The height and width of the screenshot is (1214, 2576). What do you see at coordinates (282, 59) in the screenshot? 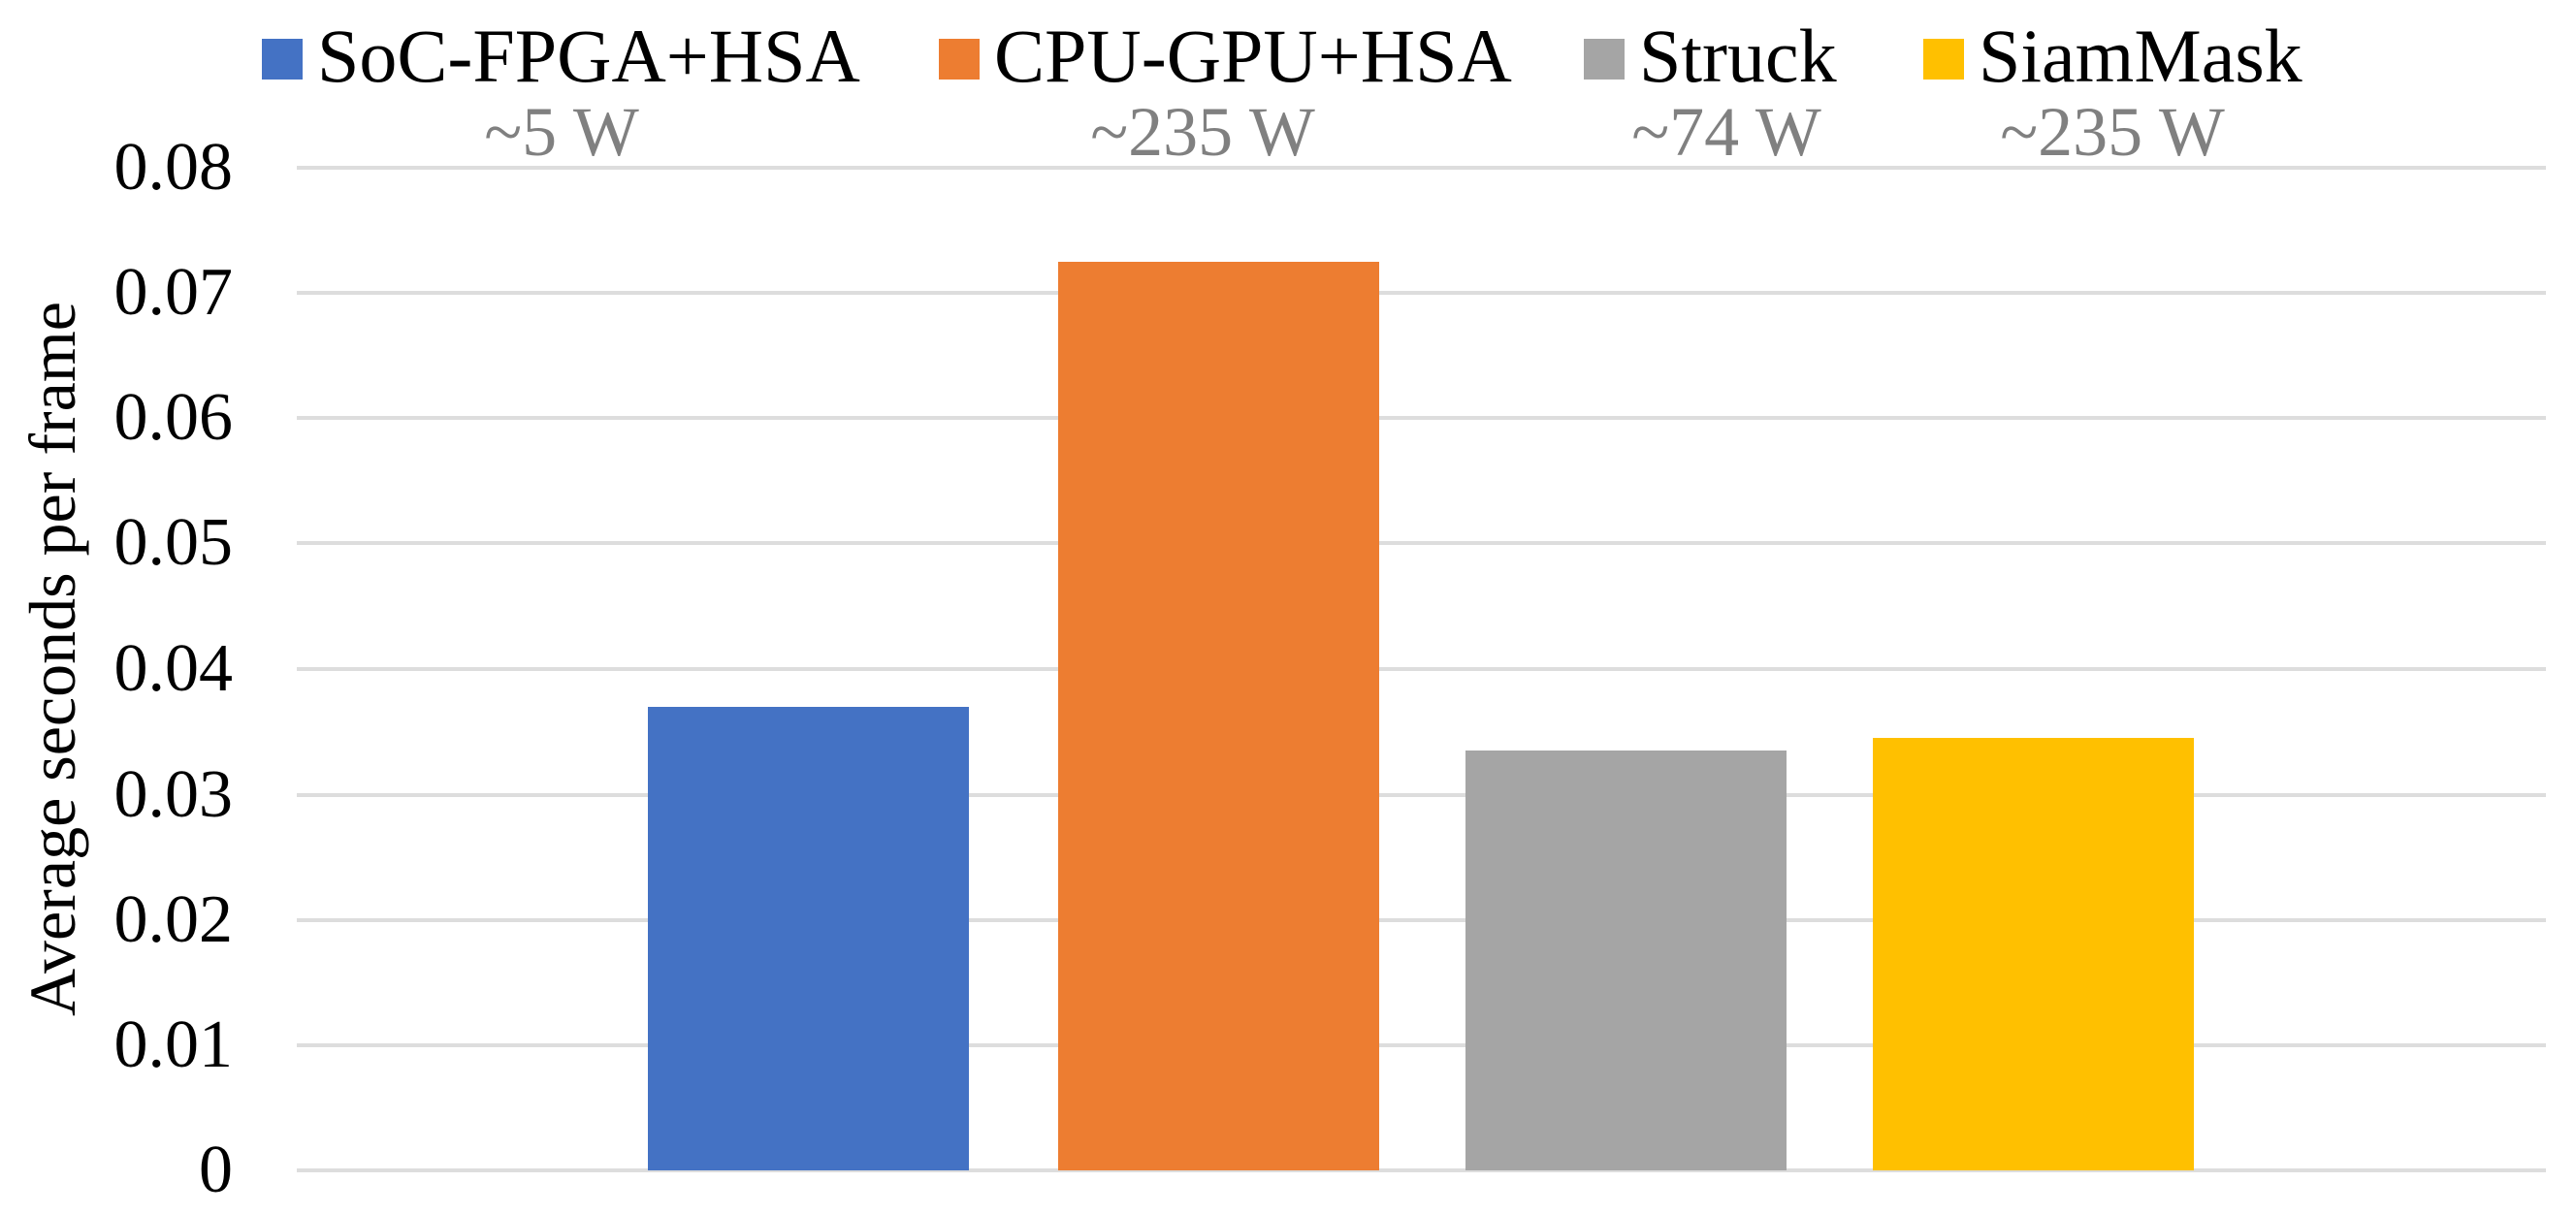
I see `legend-swatch-blue-icon` at bounding box center [282, 59].